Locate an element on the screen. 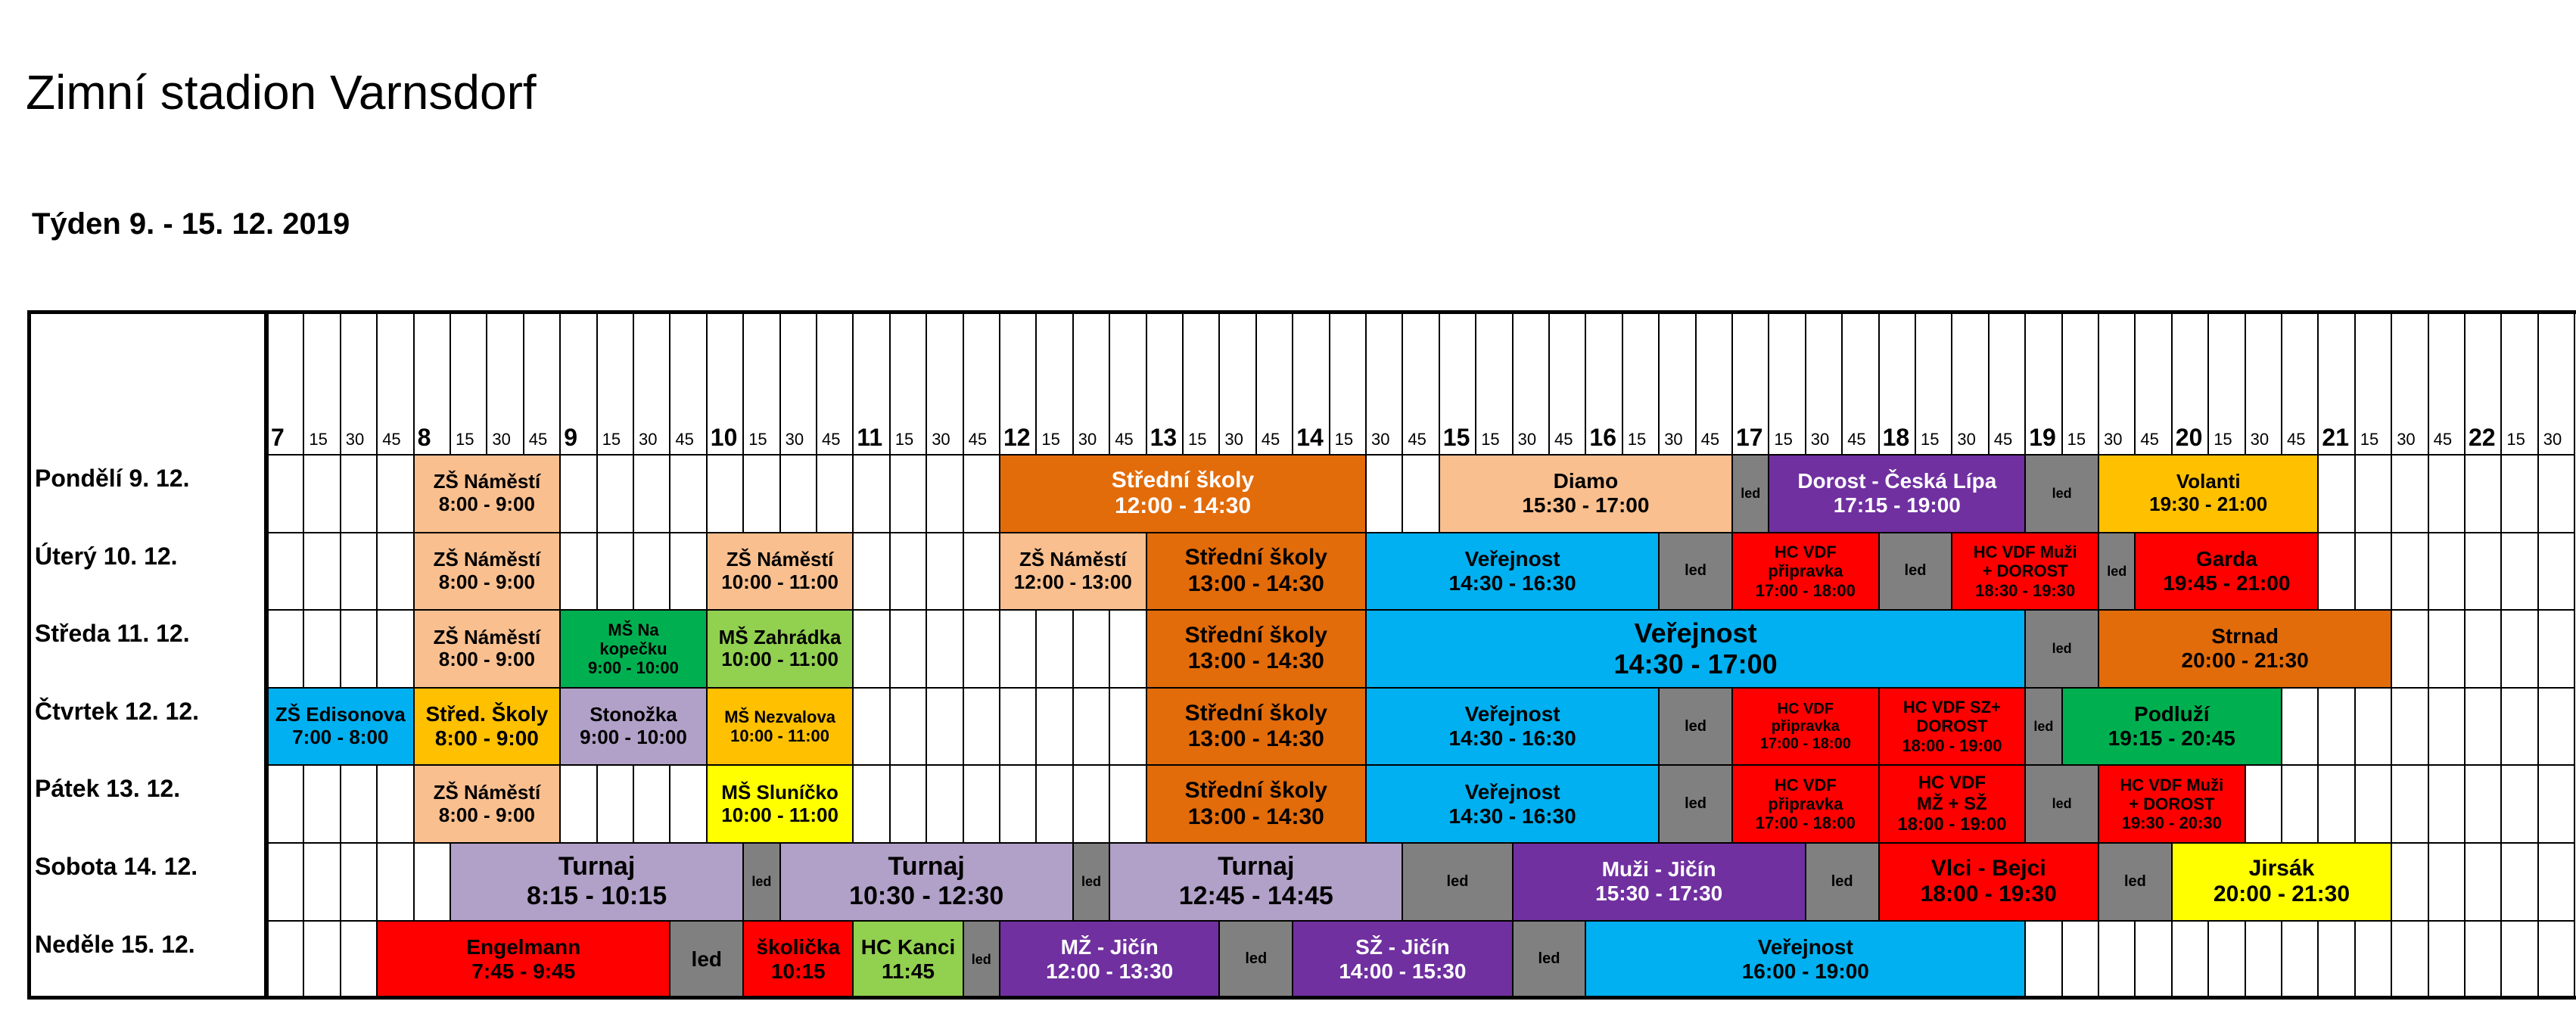 The width and height of the screenshot is (2576, 1023). booking-block: Dorost - Česká Lípa 17:15 - 19:00 is located at coordinates (1897, 493).